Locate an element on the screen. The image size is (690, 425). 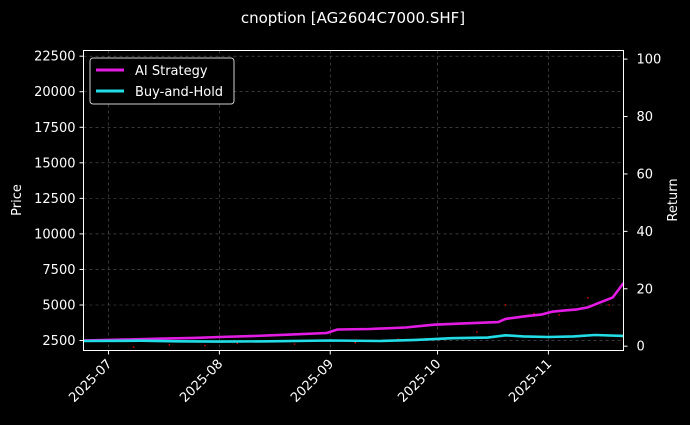
right-tick-label: 60 is located at coordinates (645, 174).